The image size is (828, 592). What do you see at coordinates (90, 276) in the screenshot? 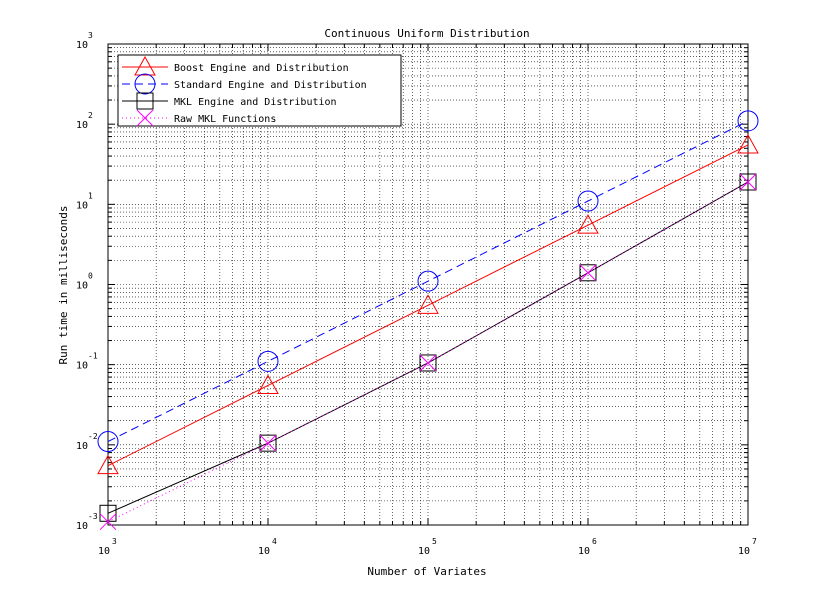
I see `y-tick-exponent: 0` at bounding box center [90, 276].